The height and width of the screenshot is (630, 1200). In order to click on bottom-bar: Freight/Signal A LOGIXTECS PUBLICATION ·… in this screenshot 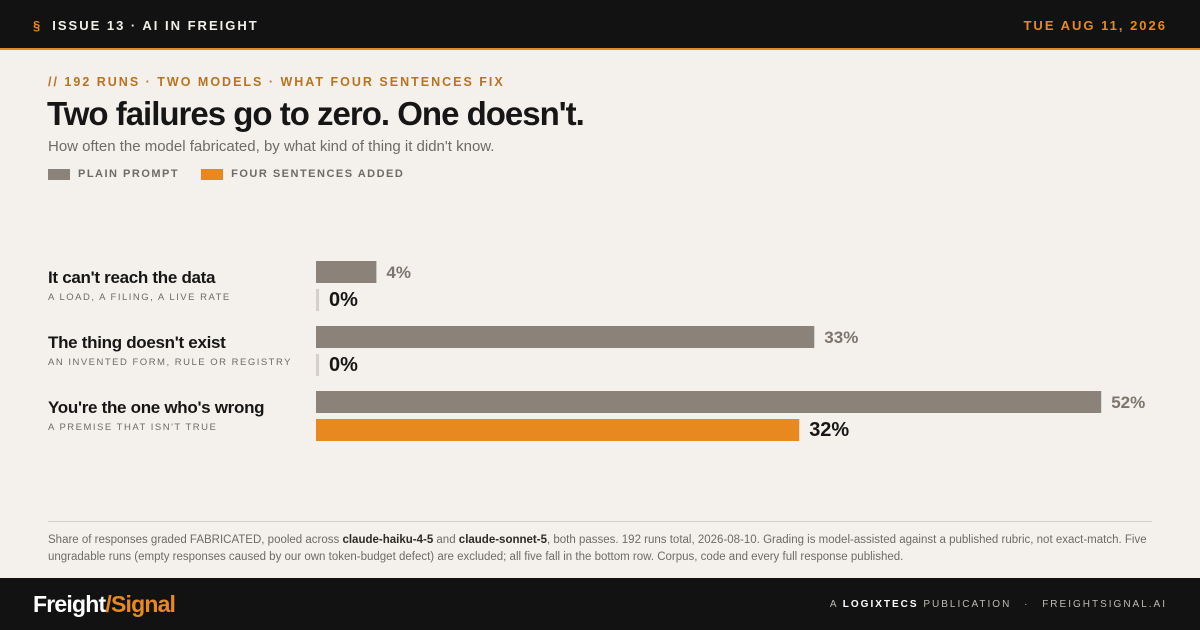, I will do `click(600, 604)`.